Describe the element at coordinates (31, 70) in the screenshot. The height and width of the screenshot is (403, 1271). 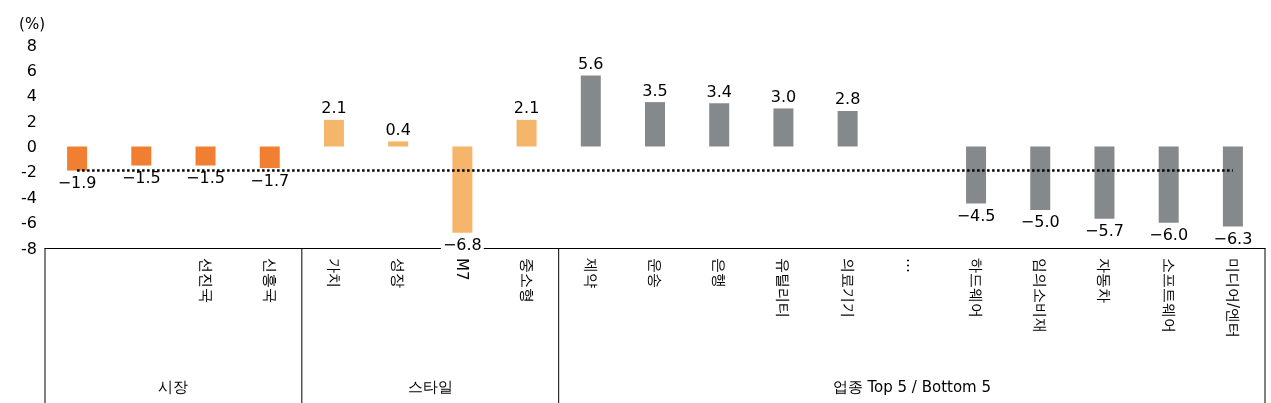
I see `y-tick-label: 6` at that location.